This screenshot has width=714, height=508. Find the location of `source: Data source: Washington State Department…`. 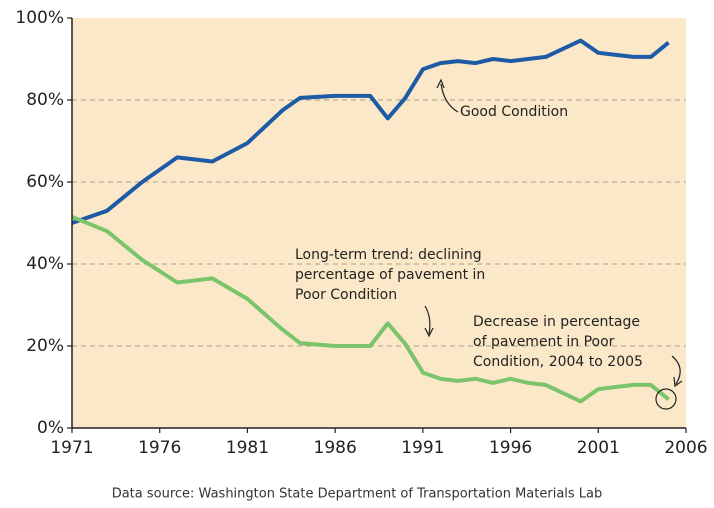

source: Data source: Washington State Department… is located at coordinates (357, 494).